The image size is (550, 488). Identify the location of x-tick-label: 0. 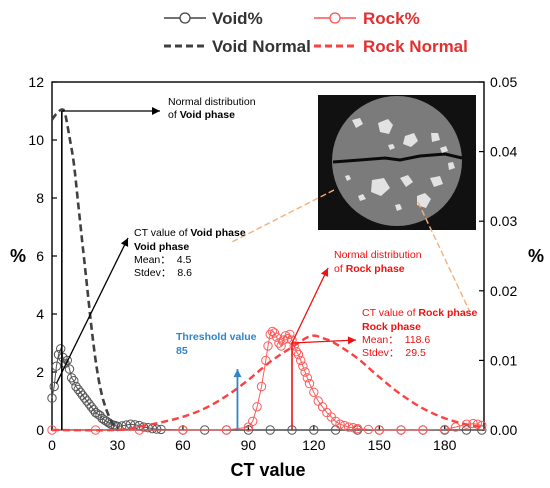
(52, 445).